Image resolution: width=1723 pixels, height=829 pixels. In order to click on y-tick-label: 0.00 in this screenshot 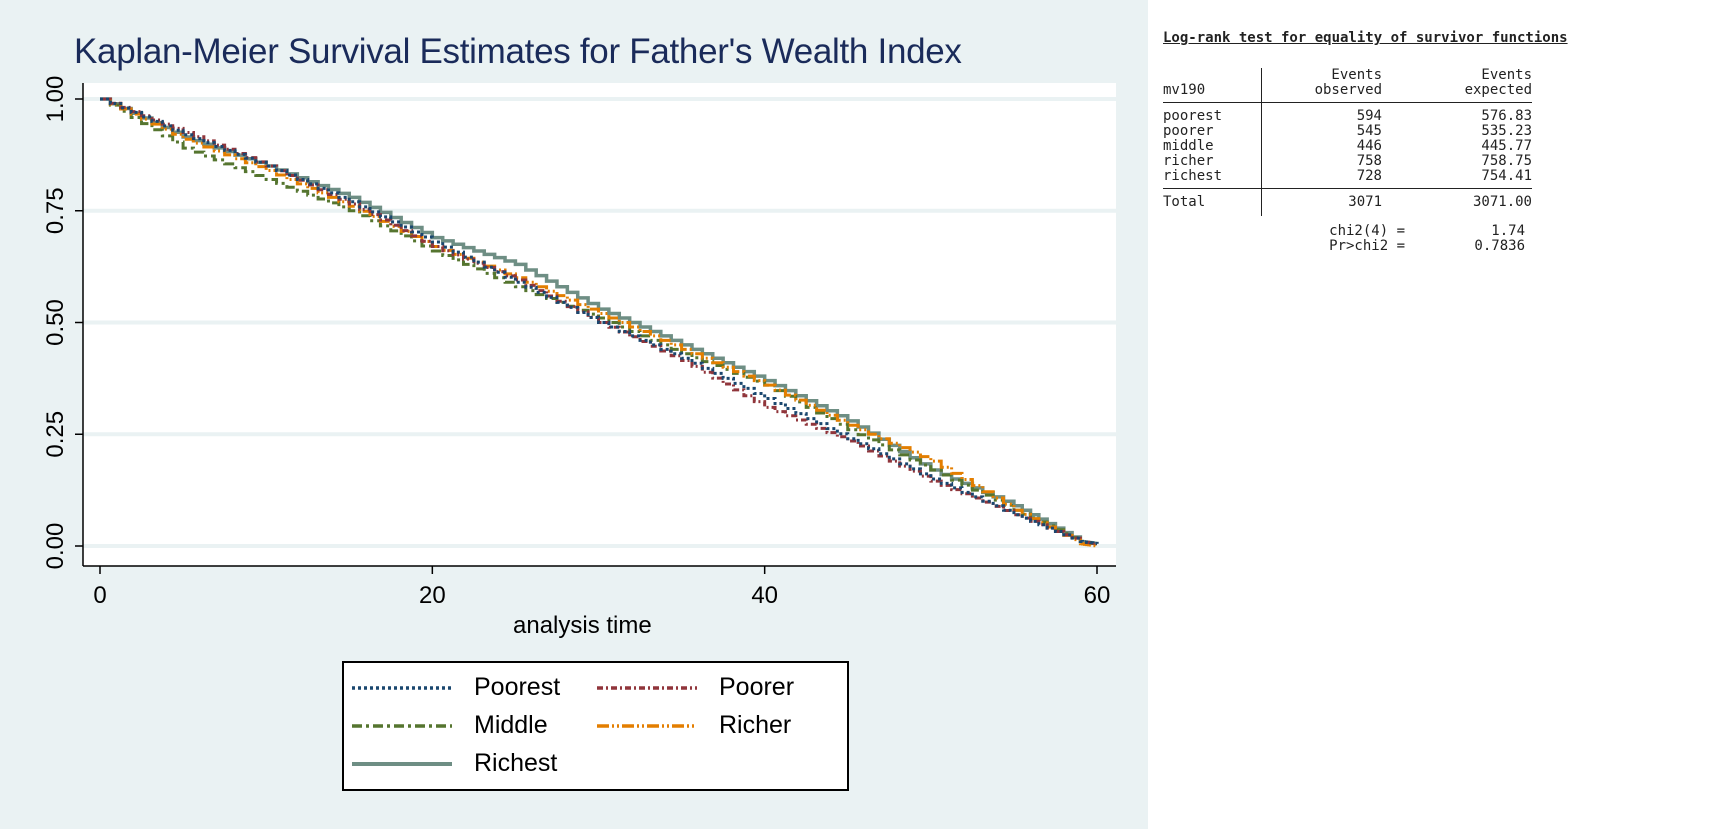, I will do `click(55, 546)`.